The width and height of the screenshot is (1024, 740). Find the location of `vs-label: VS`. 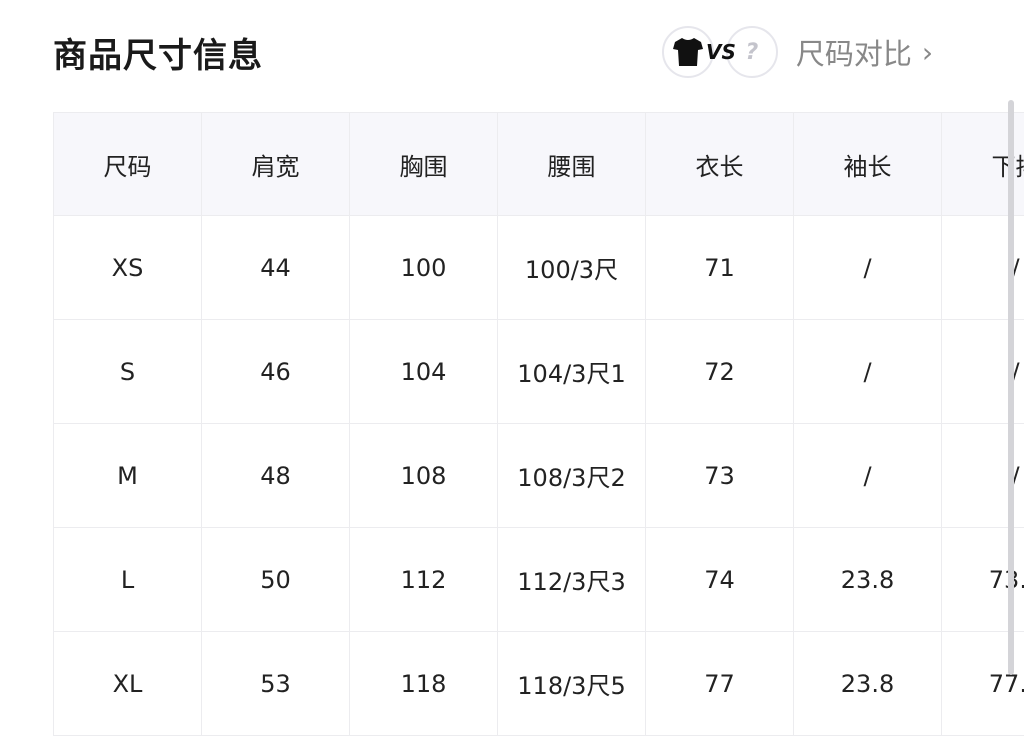

vs-label: VS is located at coordinates (721, 52).